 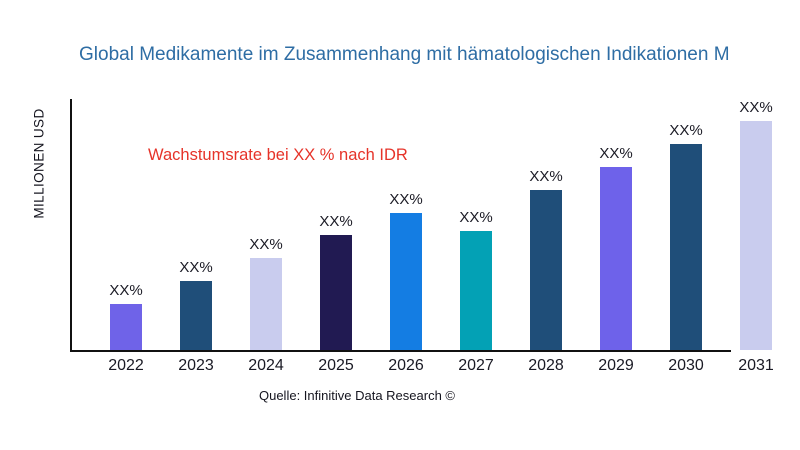 I want to click on bar-value-label-2024: XX%, so click(x=266, y=244).